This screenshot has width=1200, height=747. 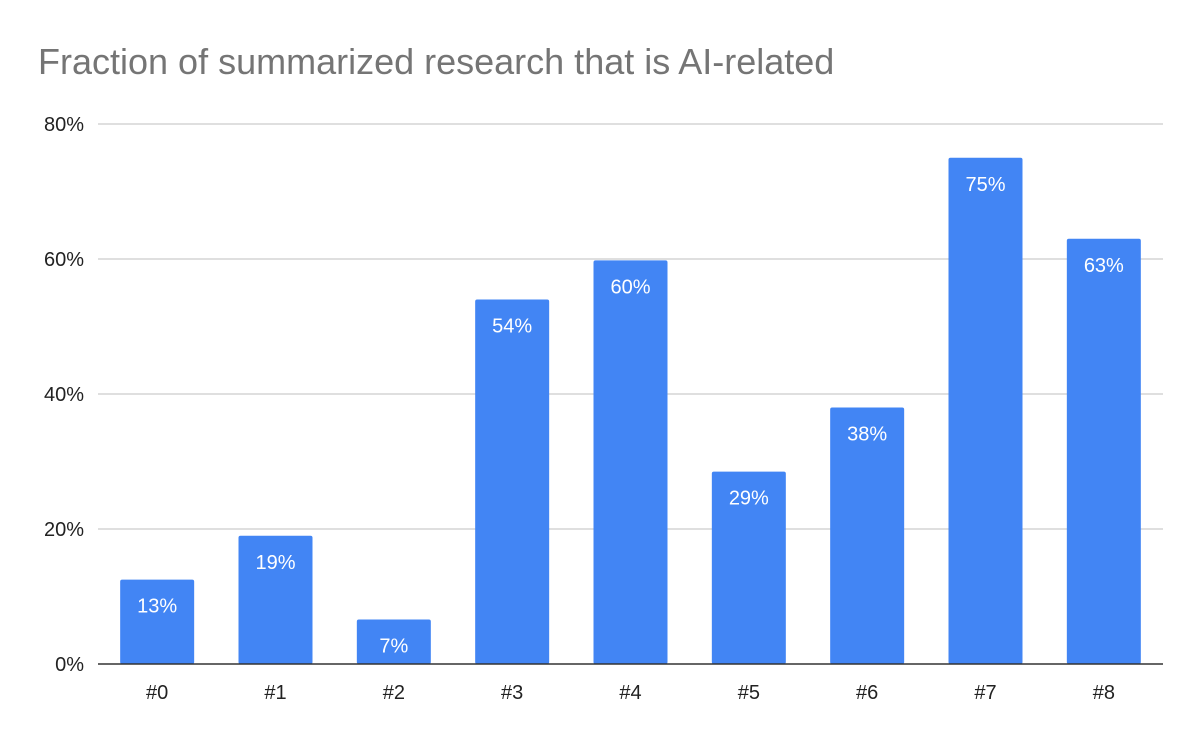 I want to click on data-label: 75%, so click(x=985, y=185).